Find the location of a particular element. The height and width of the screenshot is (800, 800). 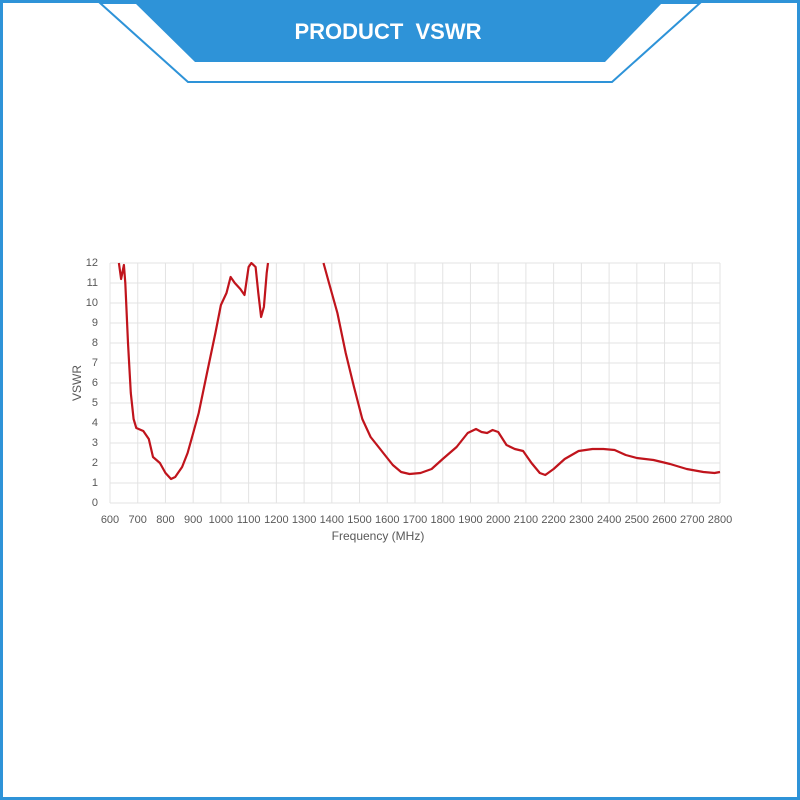

x-tick-label: 1600 is located at coordinates (387, 520).